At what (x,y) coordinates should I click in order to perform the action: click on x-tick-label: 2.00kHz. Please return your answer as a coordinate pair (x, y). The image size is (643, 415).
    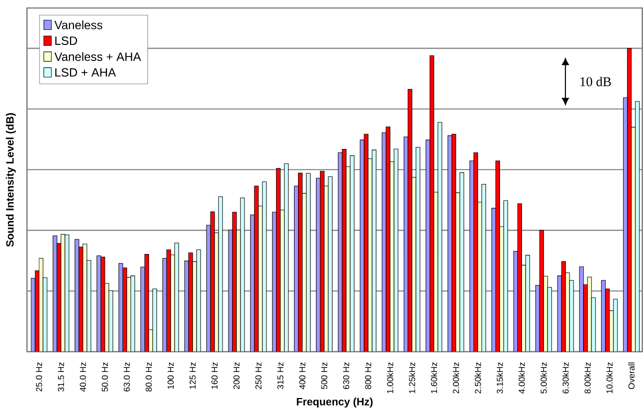
    Looking at the image, I should click on (456, 378).